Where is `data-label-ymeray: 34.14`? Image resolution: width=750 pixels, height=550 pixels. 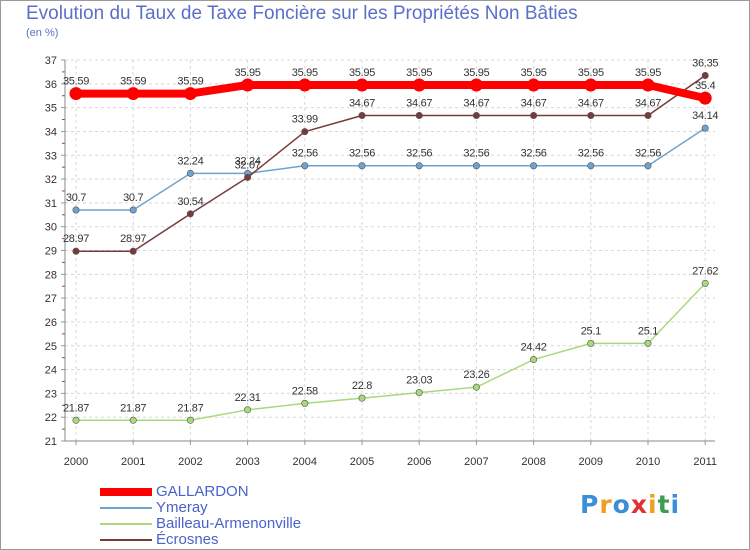 data-label-ymeray: 34.14 is located at coordinates (705, 116).